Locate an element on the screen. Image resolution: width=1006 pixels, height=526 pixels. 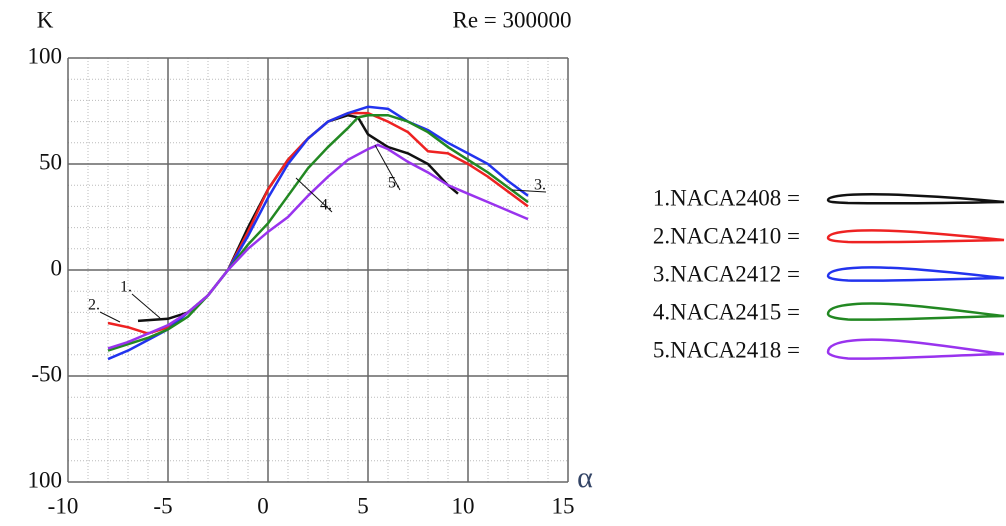
chart-title: Re = 300000 is located at coordinates (511, 19).